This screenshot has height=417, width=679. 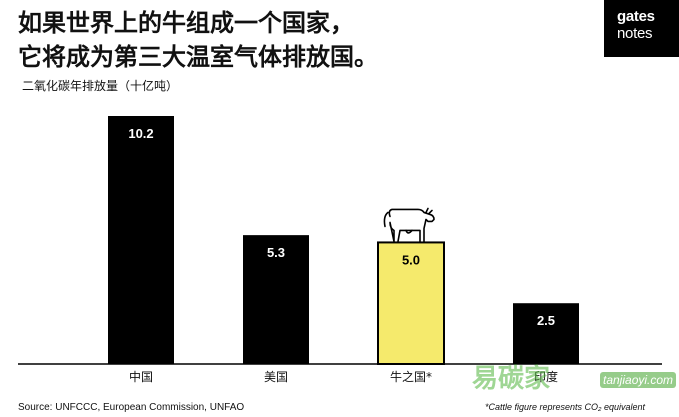 What do you see at coordinates (511, 379) in the screenshot?
I see `watermark-logo: 易碳家` at bounding box center [511, 379].